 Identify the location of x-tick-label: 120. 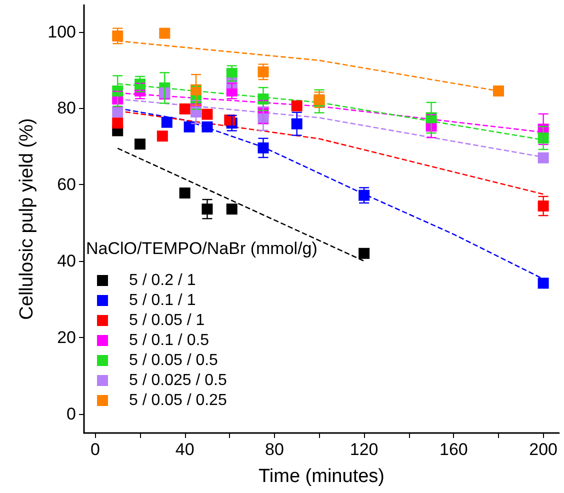
(364, 449).